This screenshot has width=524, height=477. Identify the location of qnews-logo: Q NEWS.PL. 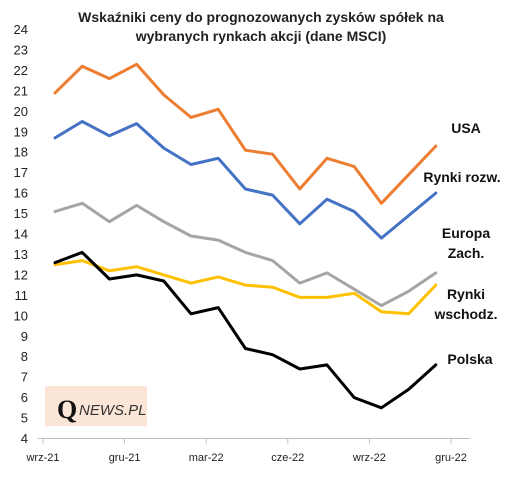
(96, 406).